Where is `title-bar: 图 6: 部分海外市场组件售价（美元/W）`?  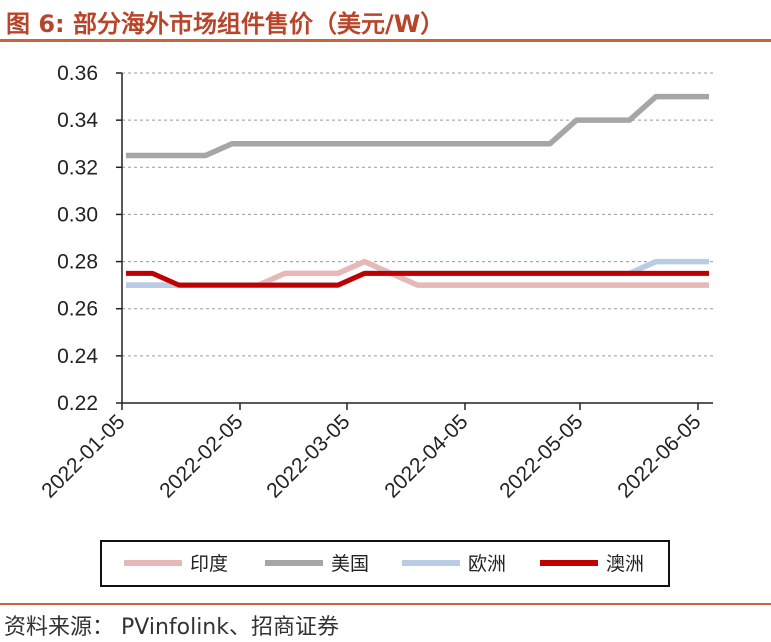
title-bar: 图 6: 部分海外市场组件售价（美元/W） is located at coordinates (385, 20).